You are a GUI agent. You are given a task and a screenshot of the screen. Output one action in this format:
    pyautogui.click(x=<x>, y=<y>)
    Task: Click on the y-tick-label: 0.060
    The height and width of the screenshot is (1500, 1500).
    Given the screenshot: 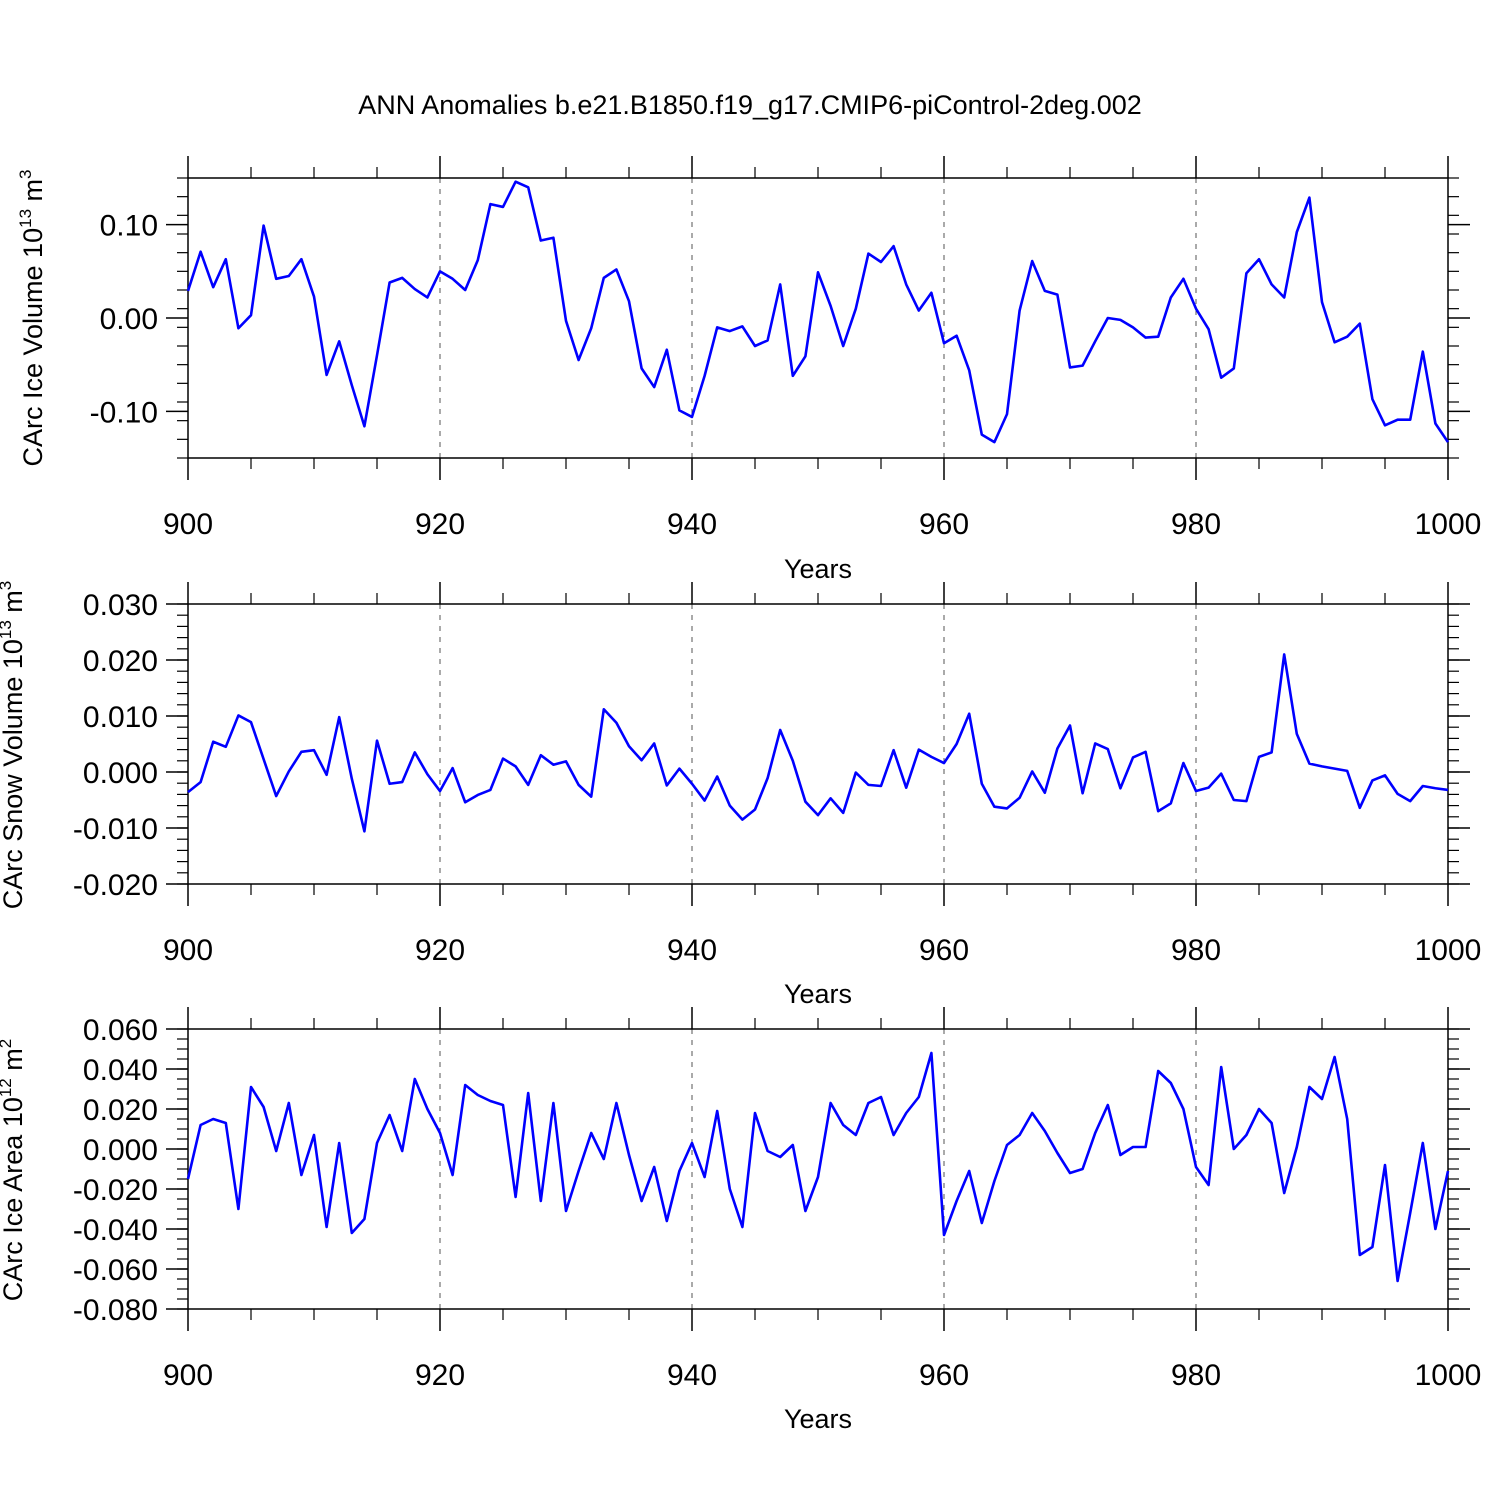 What is the action you would take?
    pyautogui.click(x=120, y=1030)
    